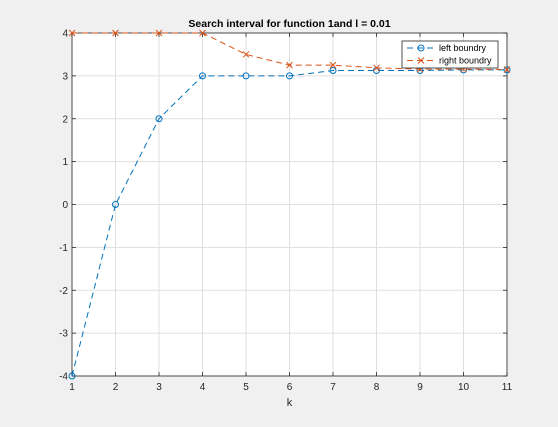 This screenshot has height=427, width=558. I want to click on y-tick-label: 2, so click(65, 119).